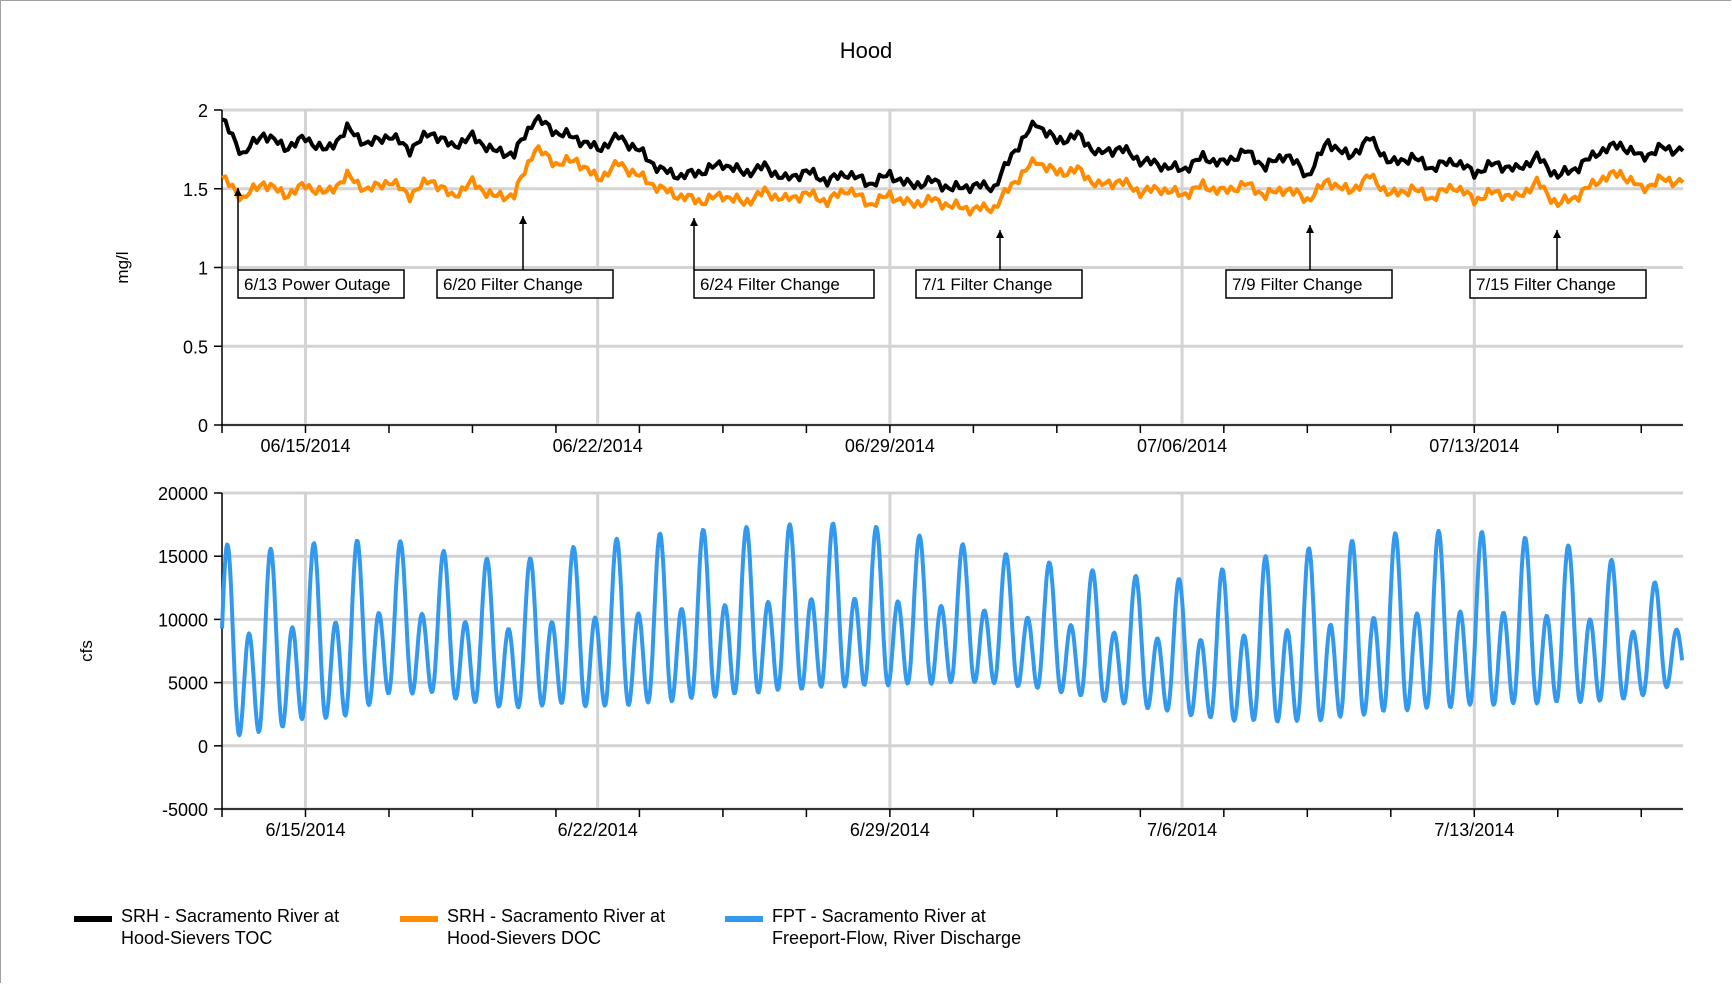 Image resolution: width=1732 pixels, height=984 pixels. I want to click on y-tick-label: 0.5, so click(195, 347).